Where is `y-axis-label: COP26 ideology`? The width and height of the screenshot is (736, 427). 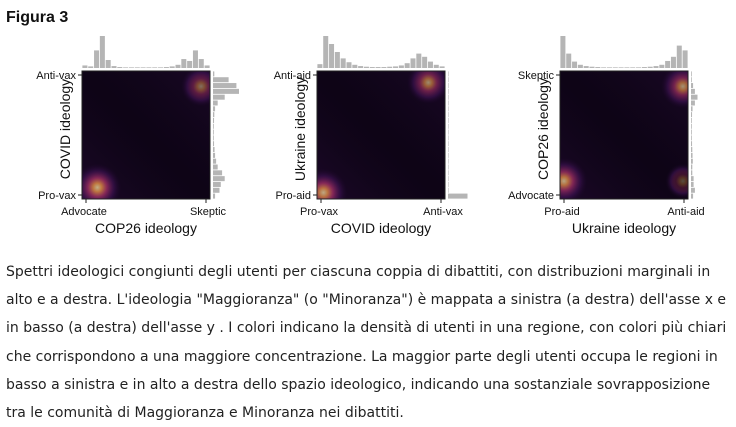
y-axis-label: COP26 ideology is located at coordinates (543, 129).